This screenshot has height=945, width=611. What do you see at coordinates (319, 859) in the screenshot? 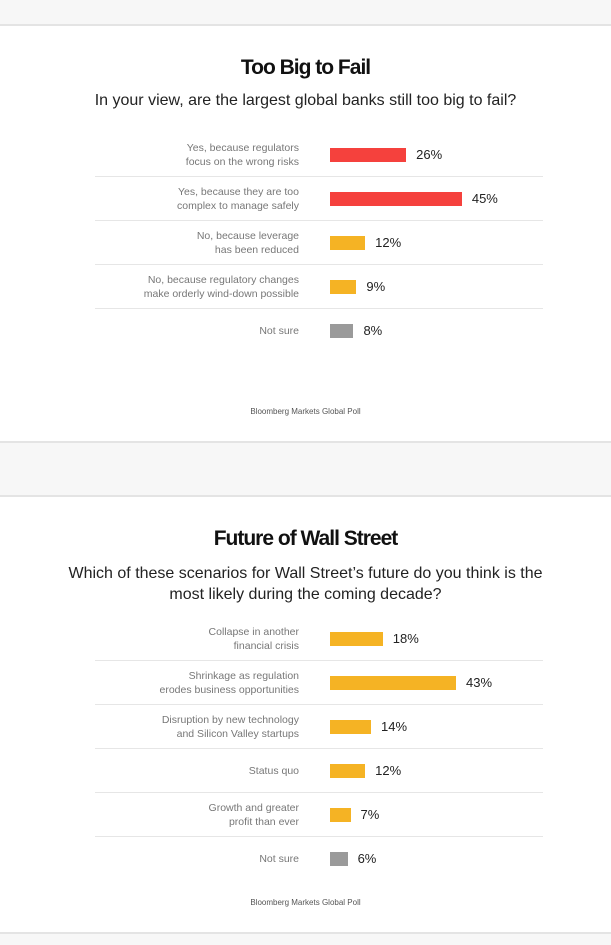
I see `bar-row: Not sure 6%` at bounding box center [319, 859].